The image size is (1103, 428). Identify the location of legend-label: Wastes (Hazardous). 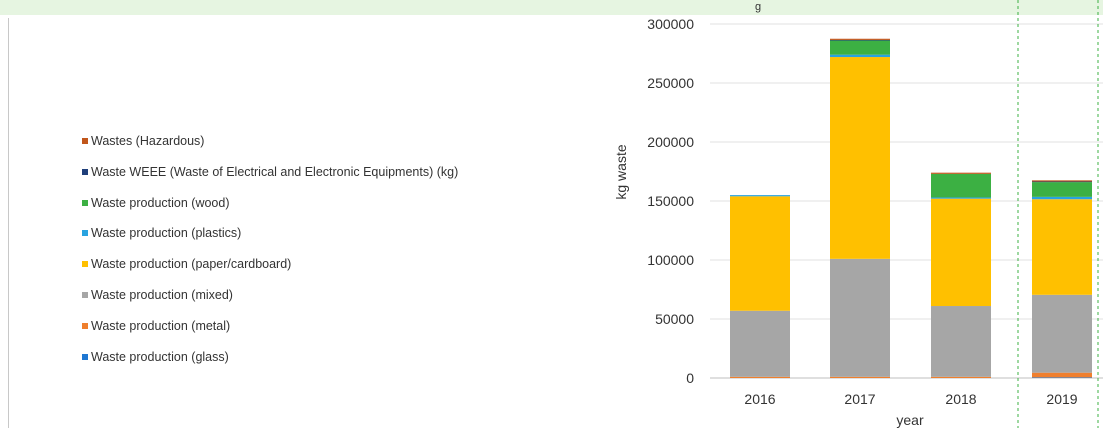
(148, 141).